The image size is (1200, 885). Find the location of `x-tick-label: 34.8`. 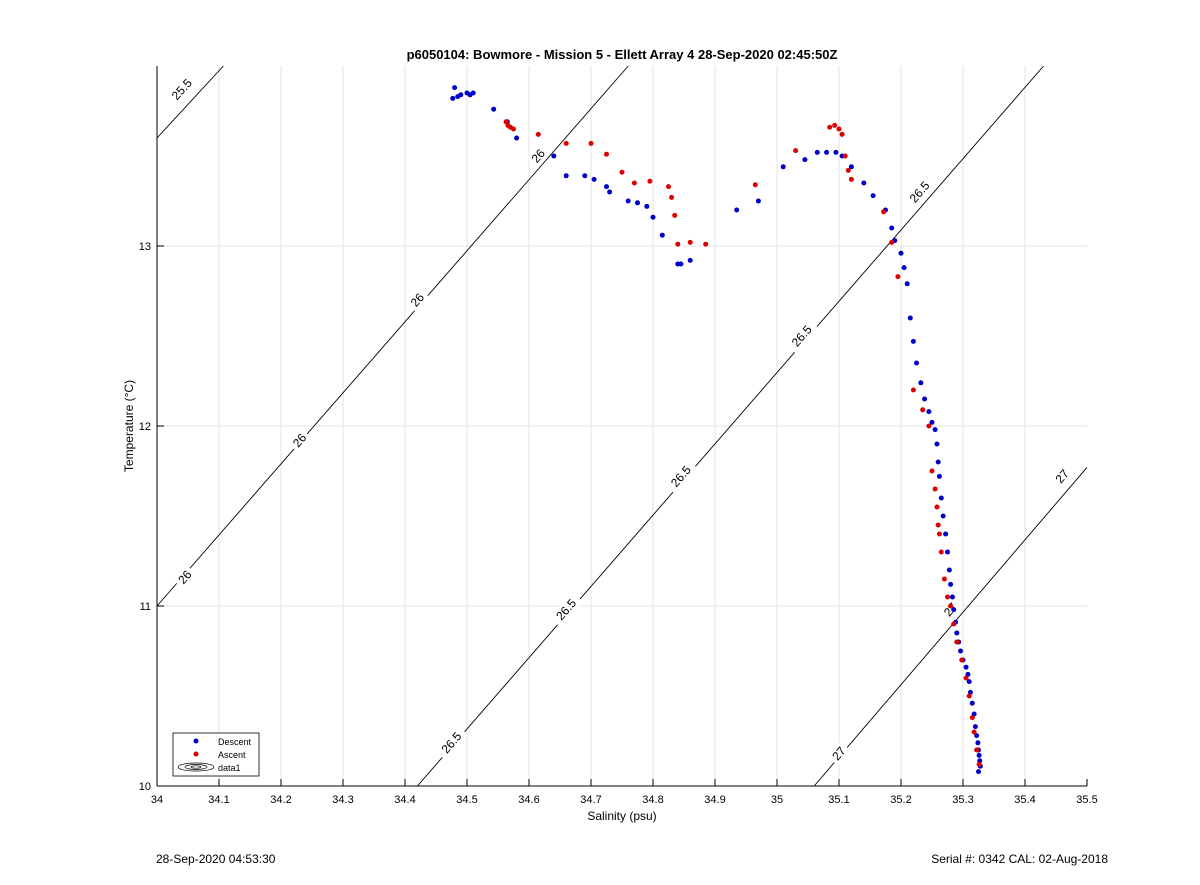

x-tick-label: 34.8 is located at coordinates (652, 800).